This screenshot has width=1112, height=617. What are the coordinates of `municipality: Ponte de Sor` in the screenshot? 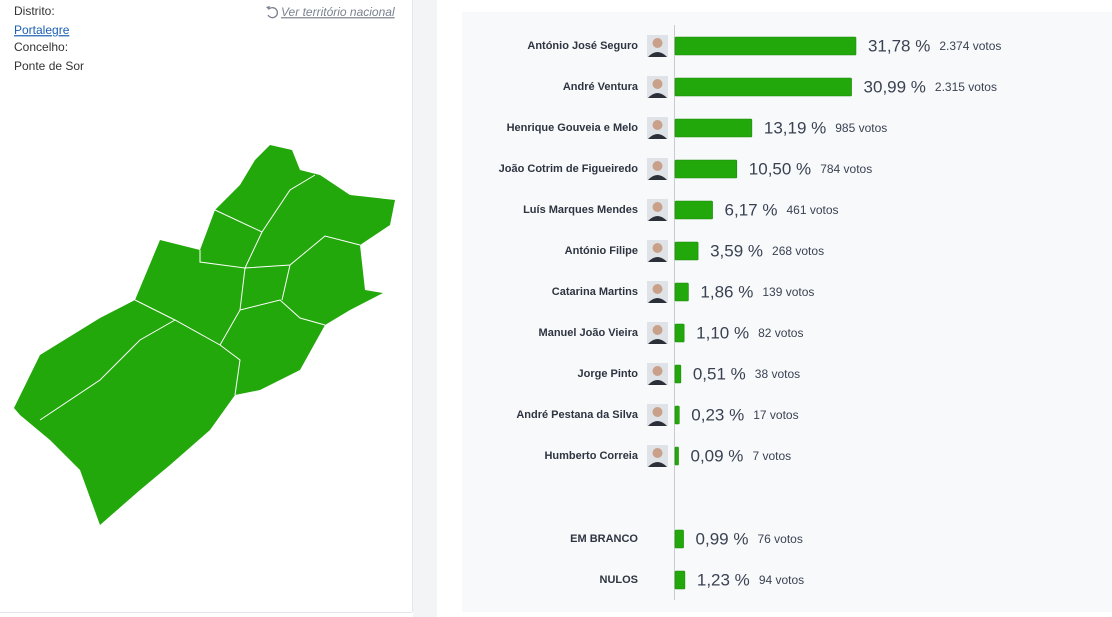 It's located at (49, 66).